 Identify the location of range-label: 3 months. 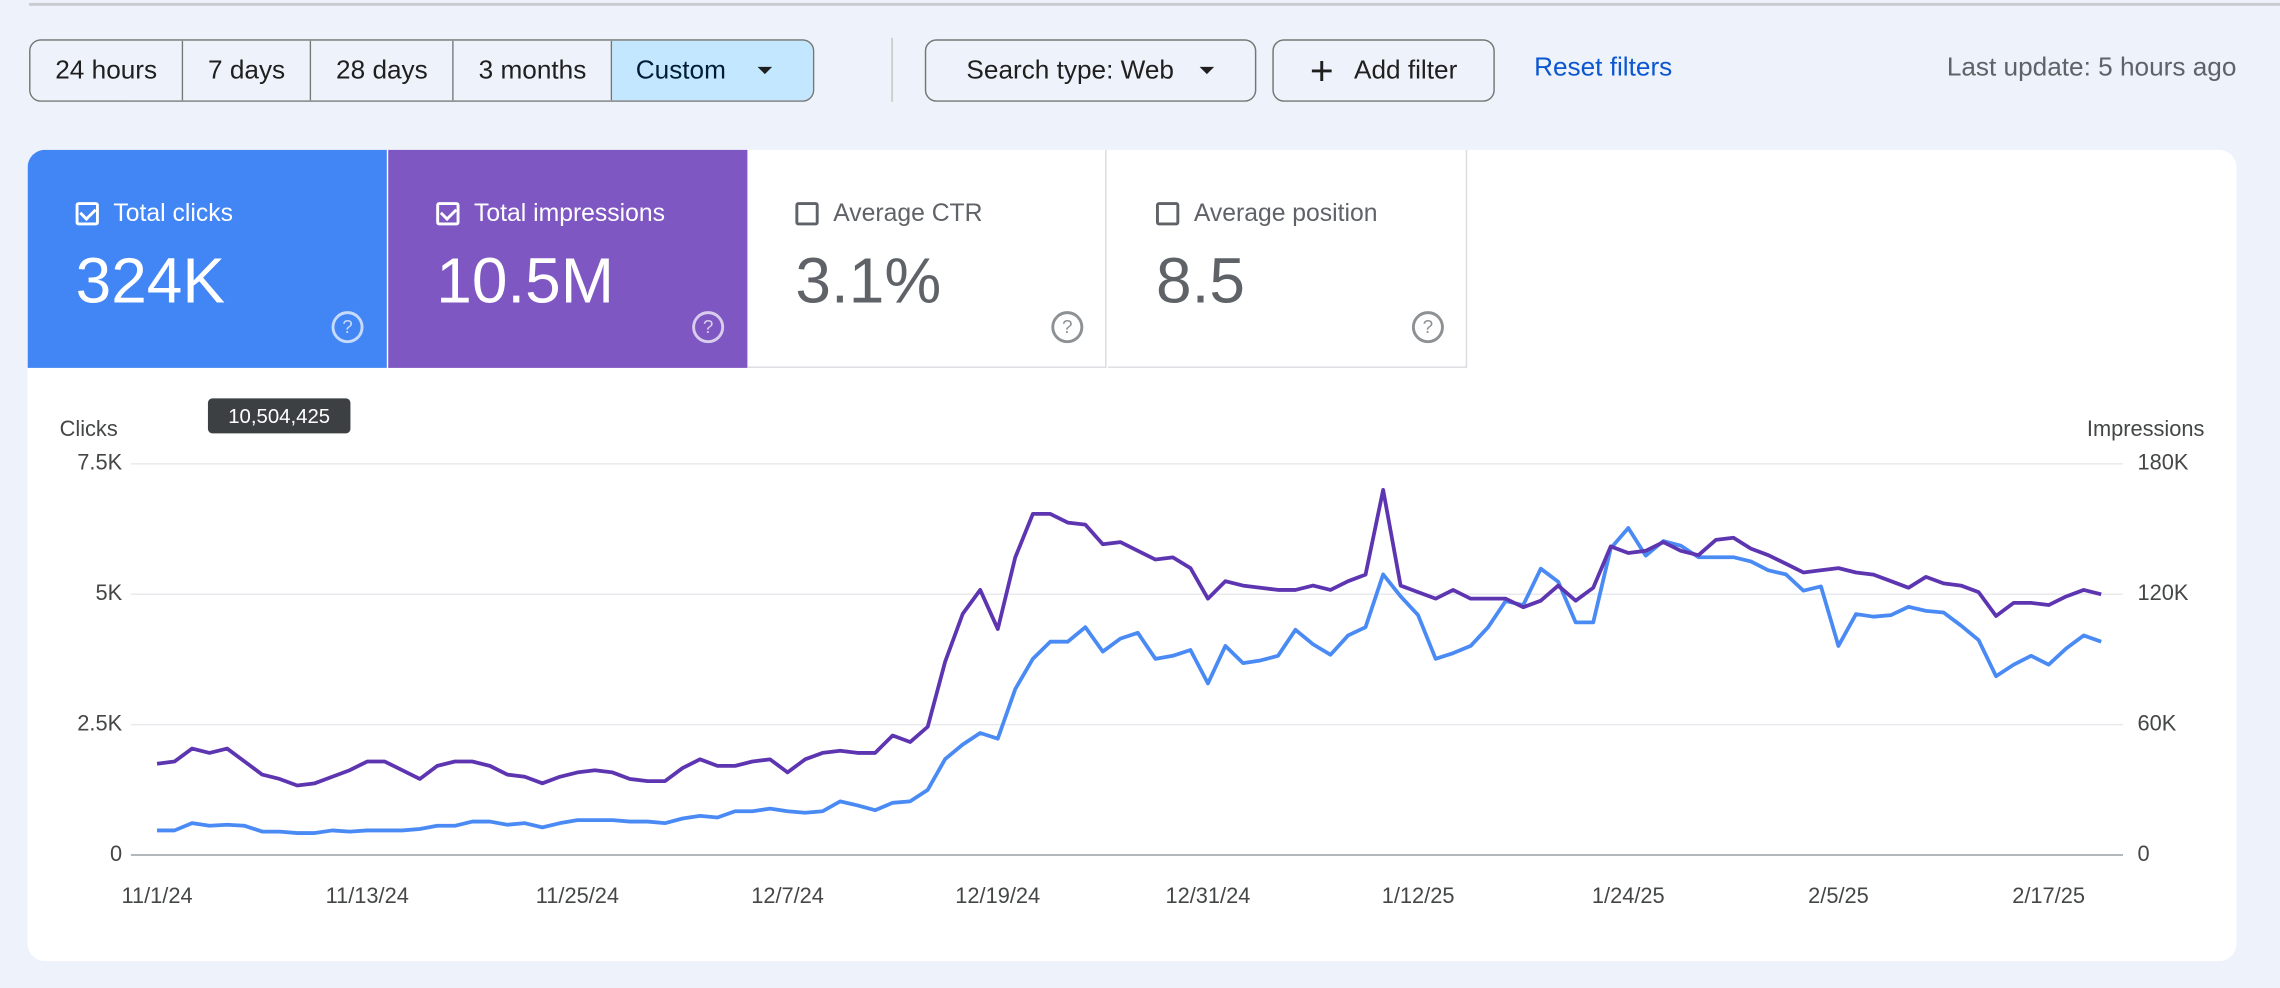
(532, 70).